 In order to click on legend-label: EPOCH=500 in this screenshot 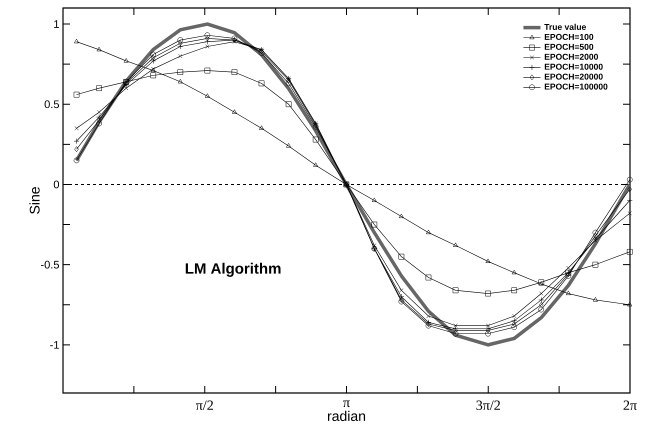, I will do `click(569, 47)`.